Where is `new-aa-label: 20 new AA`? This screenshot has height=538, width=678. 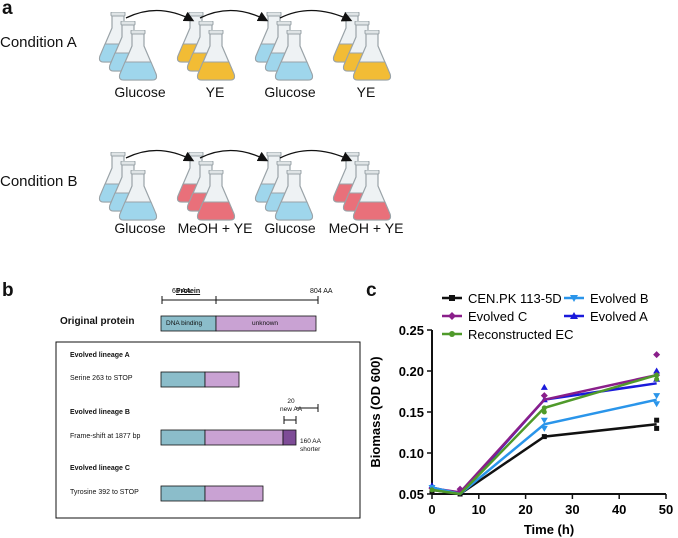 new-aa-label: 20 new AA is located at coordinates (291, 405).